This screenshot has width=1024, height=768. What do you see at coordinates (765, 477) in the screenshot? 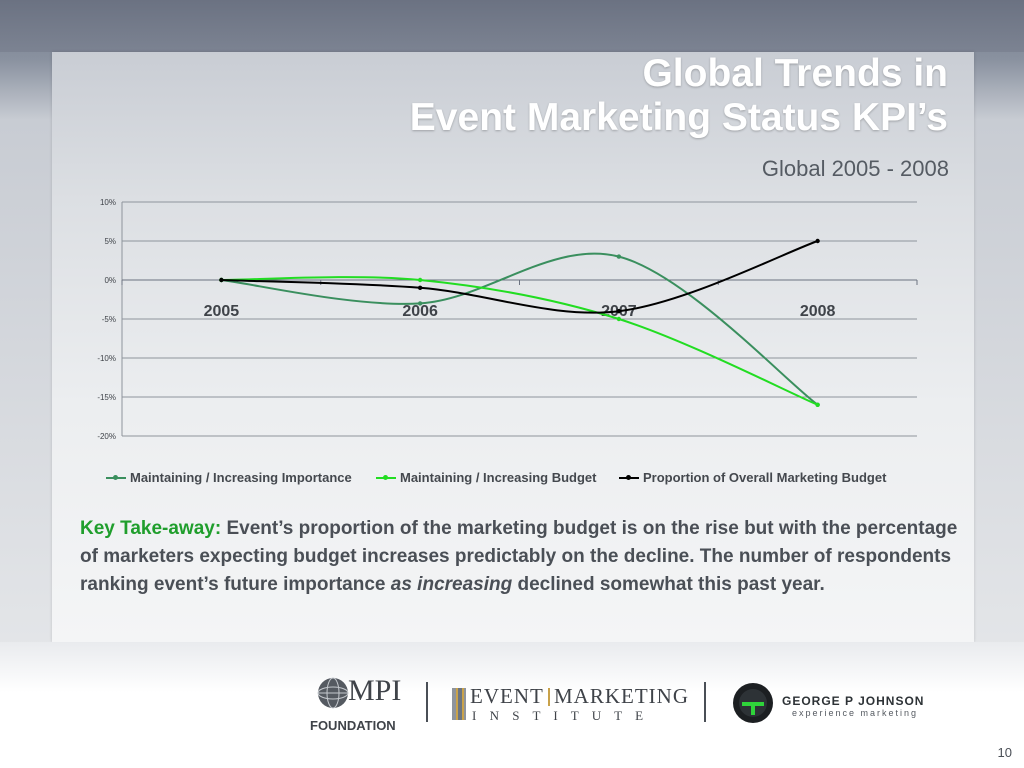
I see `legend-label-proportion: Proportion of Overall Marketing Budget` at bounding box center [765, 477].